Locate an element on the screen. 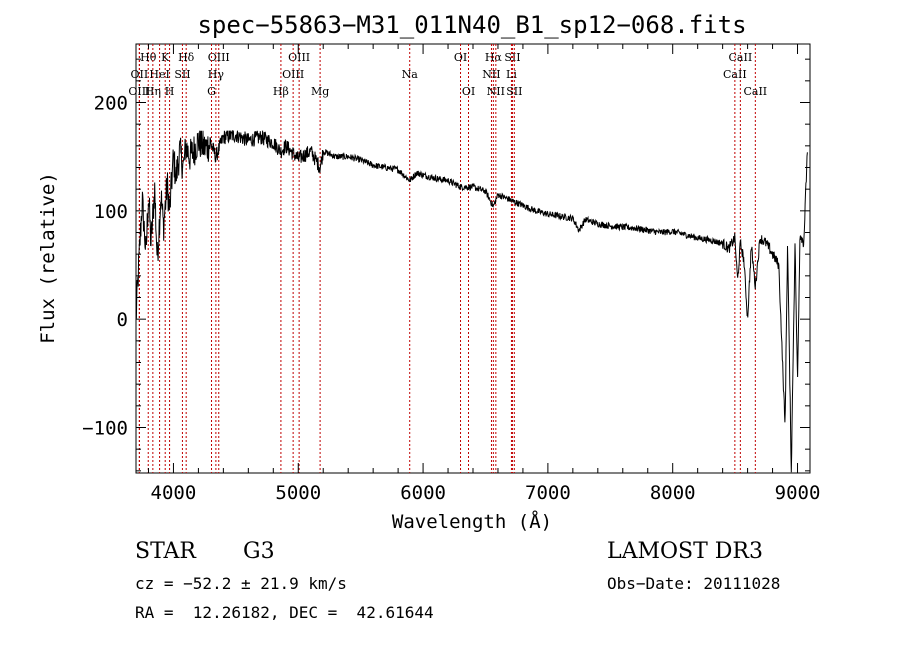  line-marker-label: K is located at coordinates (165, 57).